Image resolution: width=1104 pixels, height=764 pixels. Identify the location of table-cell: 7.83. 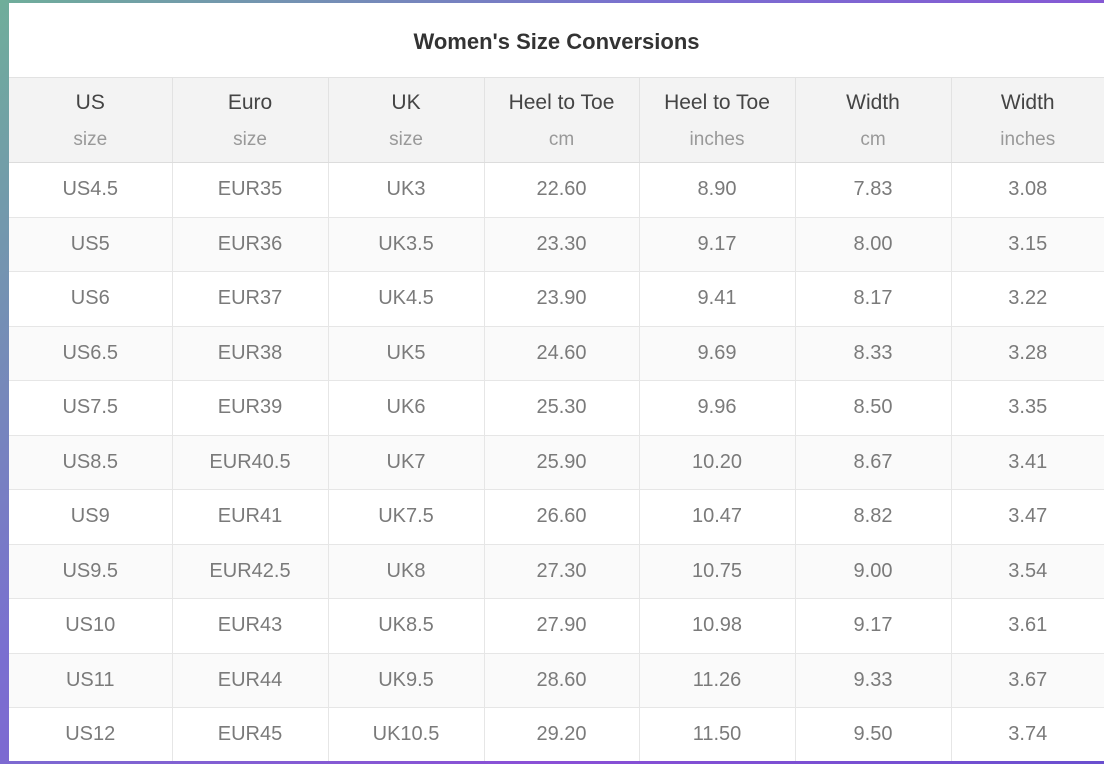
(873, 190).